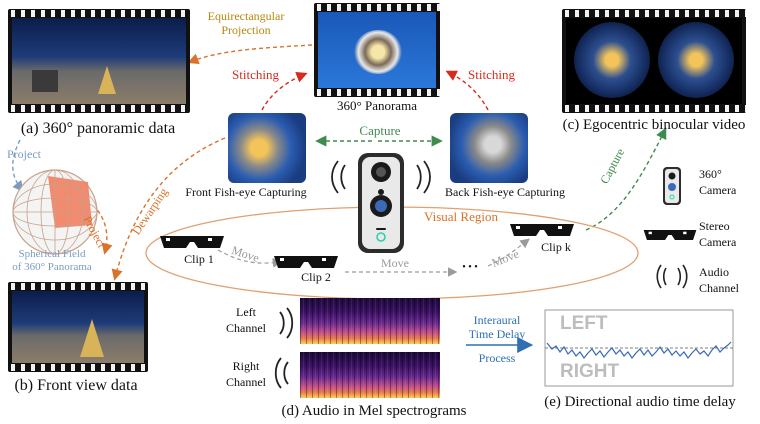 The height and width of the screenshot is (424, 760). I want to click on arrow-capture-binocular, so click(626, 179).